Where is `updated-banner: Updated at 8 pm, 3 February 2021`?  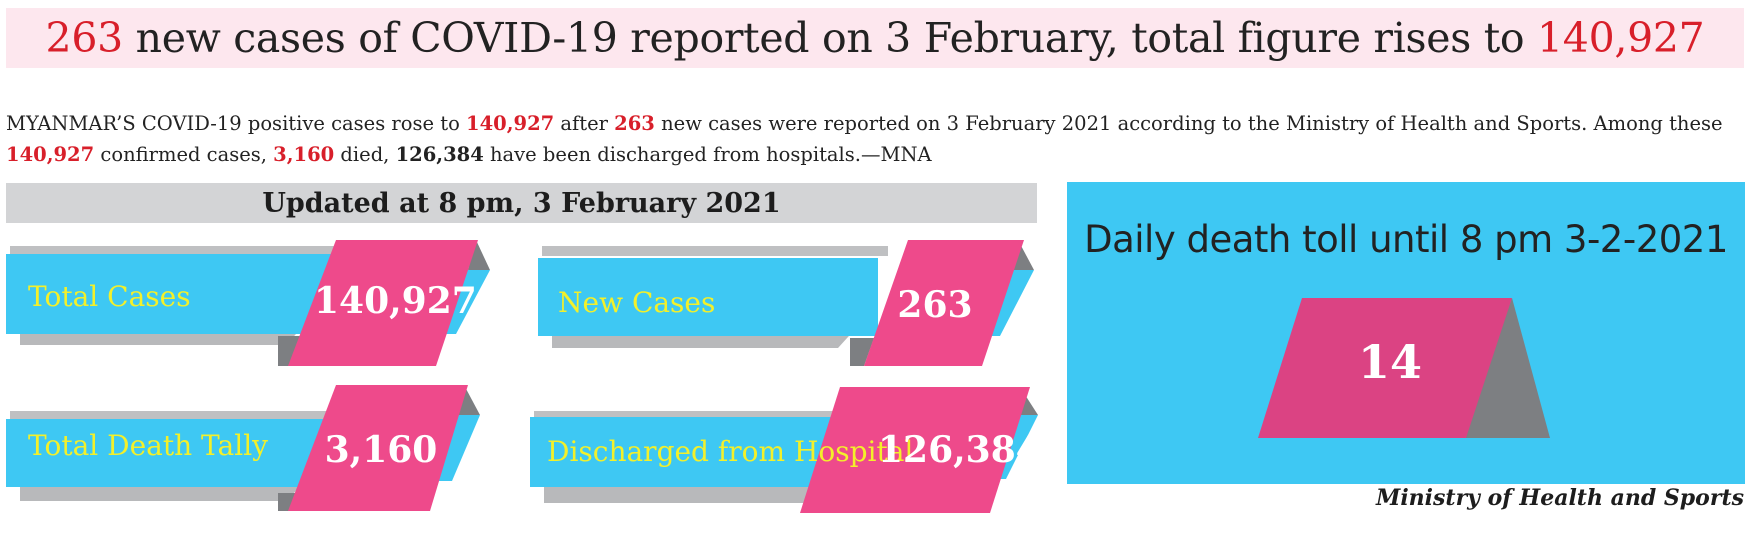 updated-banner: Updated at 8 pm, 3 February 2021 is located at coordinates (521, 203).